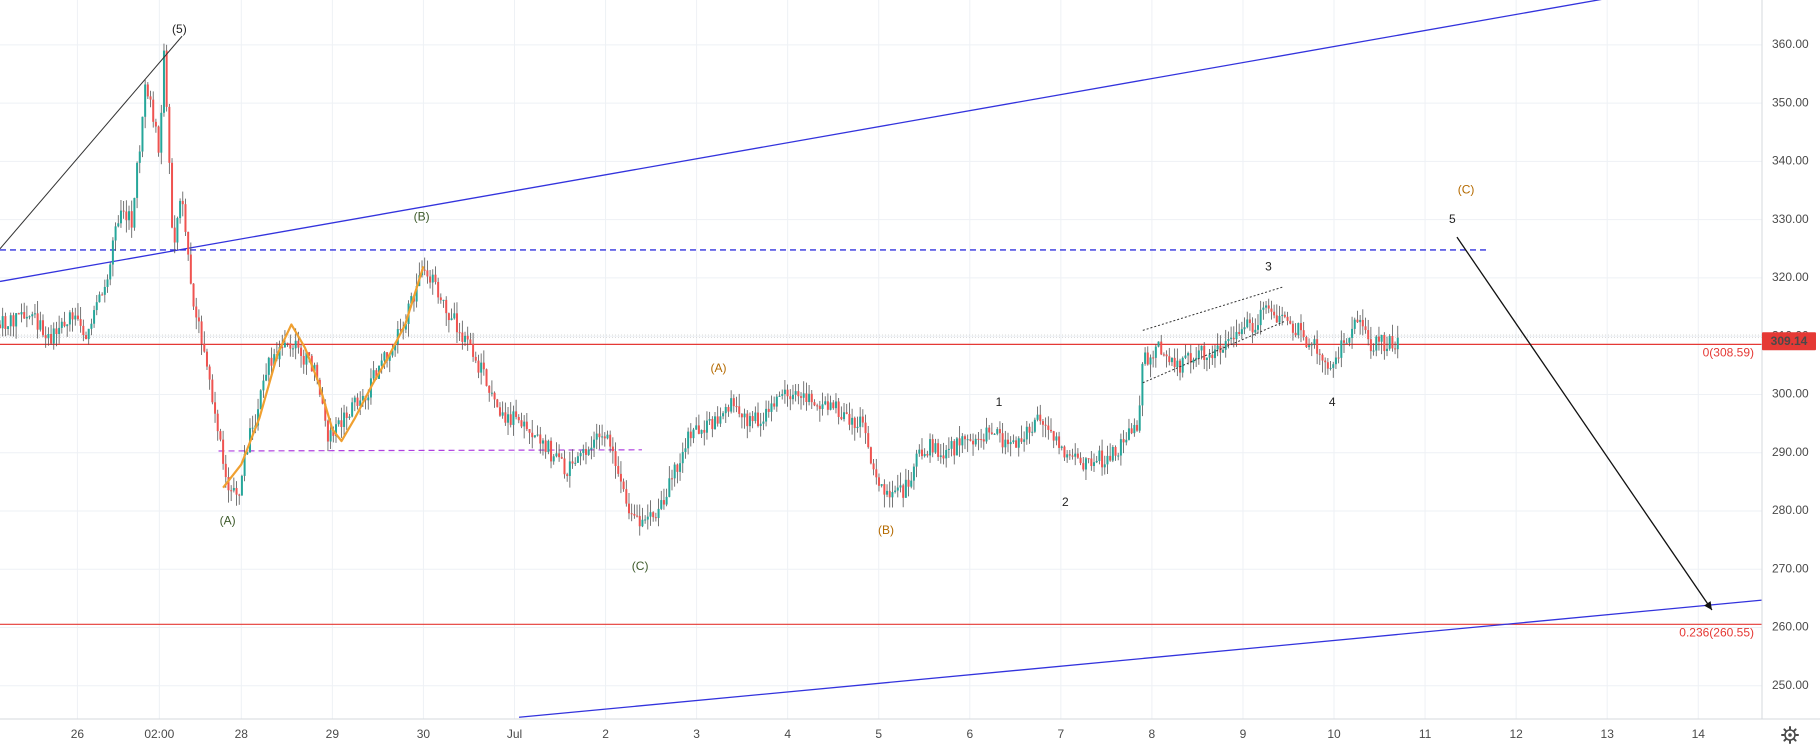 The width and height of the screenshot is (1820, 750). I want to click on x-tick-label: 29, so click(333, 734).